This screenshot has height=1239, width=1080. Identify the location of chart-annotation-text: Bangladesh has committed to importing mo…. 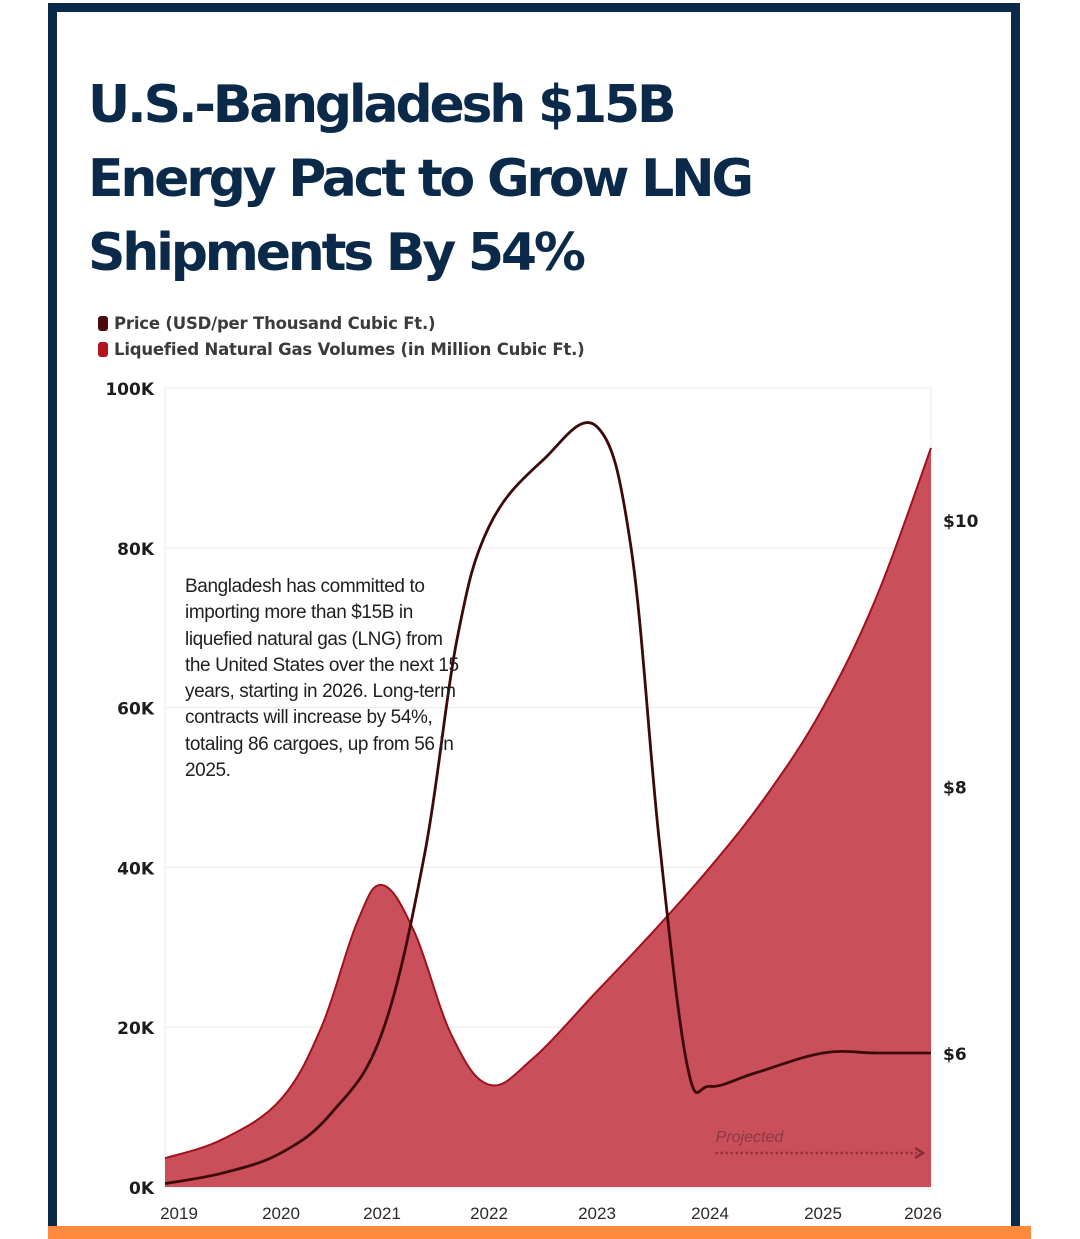
(322, 679).